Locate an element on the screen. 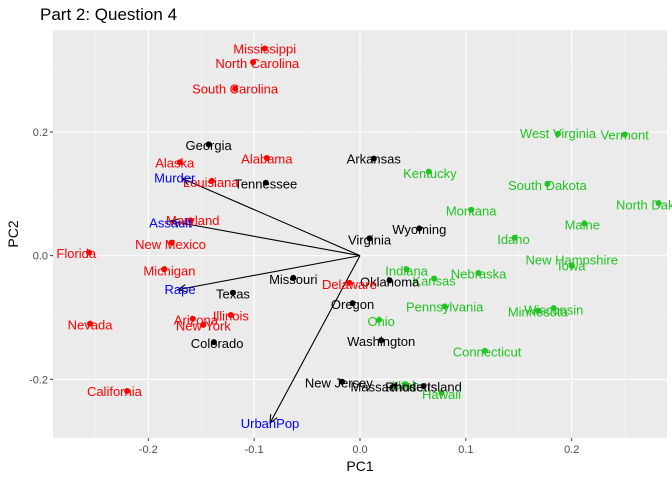 The height and width of the screenshot is (480, 672). label-mississippi: Mississippi is located at coordinates (264, 49).